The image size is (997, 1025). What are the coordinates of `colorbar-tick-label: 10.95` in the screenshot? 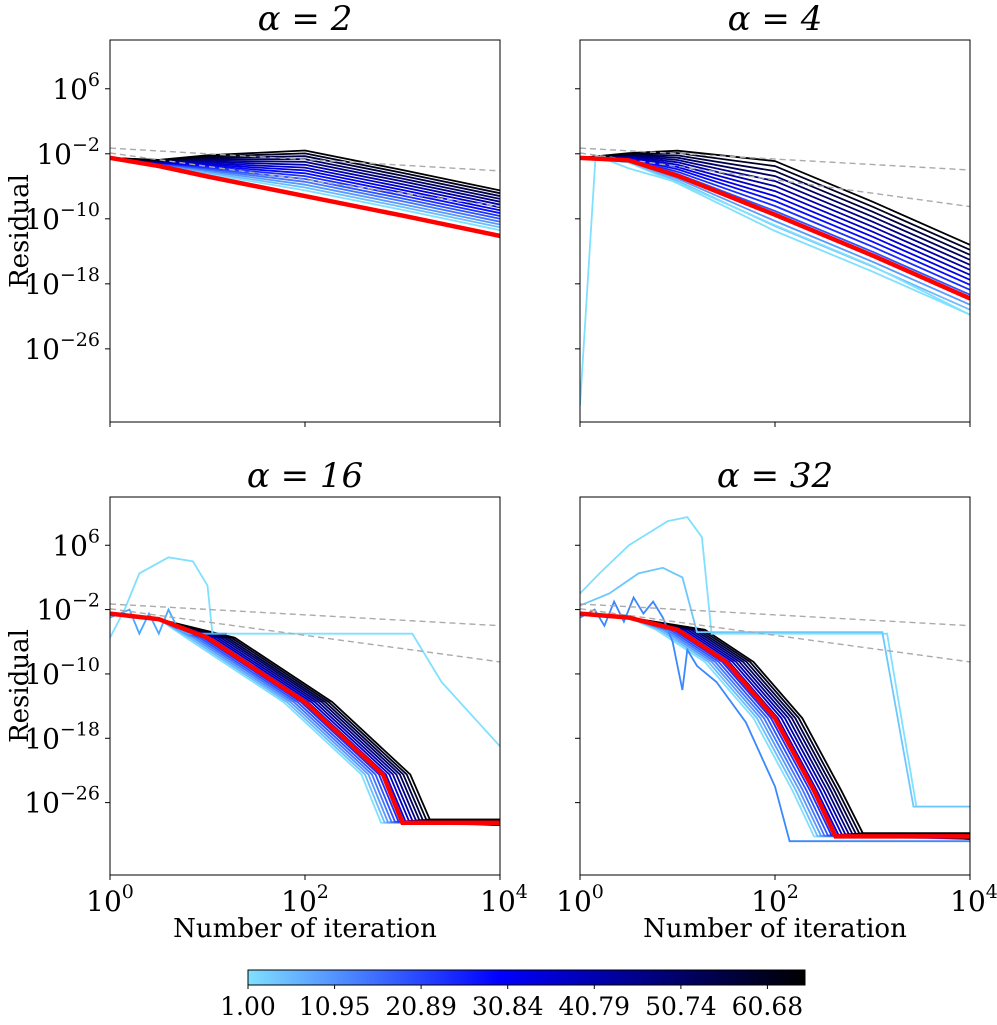 It's located at (335, 1006).